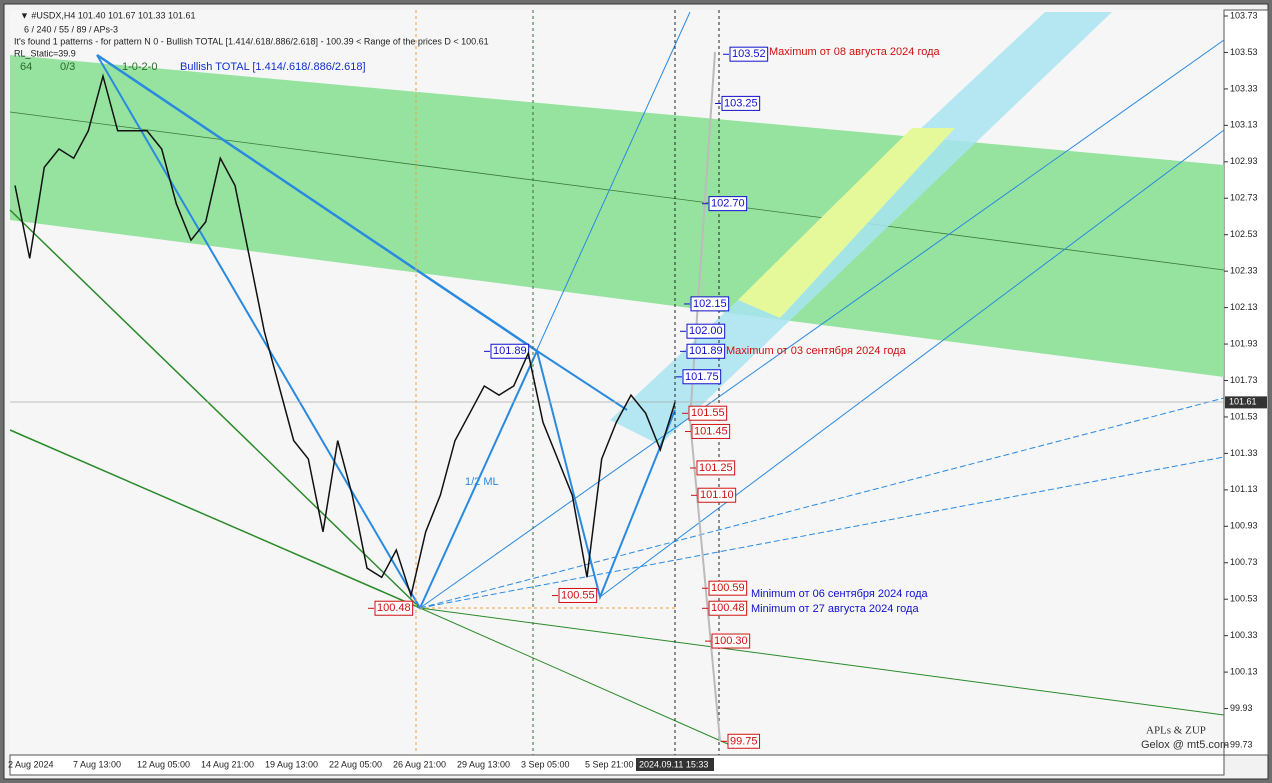  Describe the element at coordinates (1176, 731) in the screenshot. I see `watermark: APLs & ZUP` at that location.